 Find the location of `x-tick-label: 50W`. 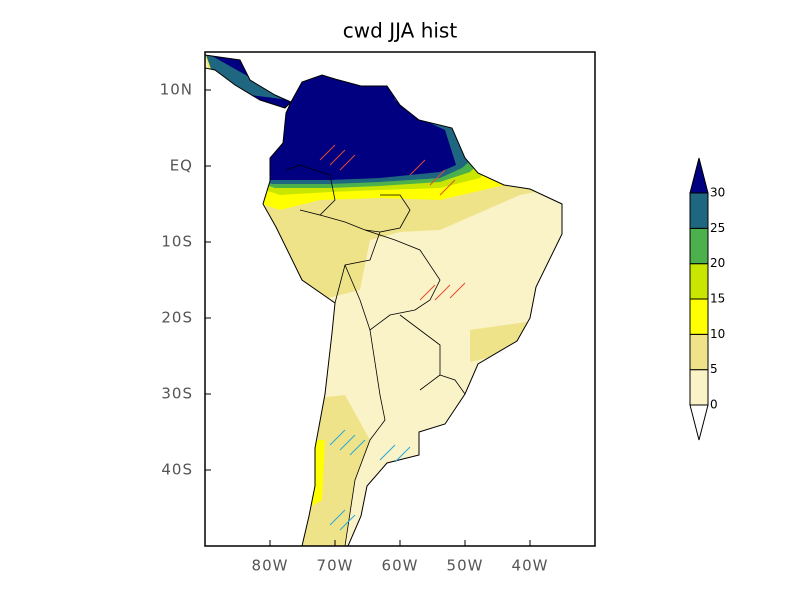

x-tick-label: 50W is located at coordinates (465, 566).